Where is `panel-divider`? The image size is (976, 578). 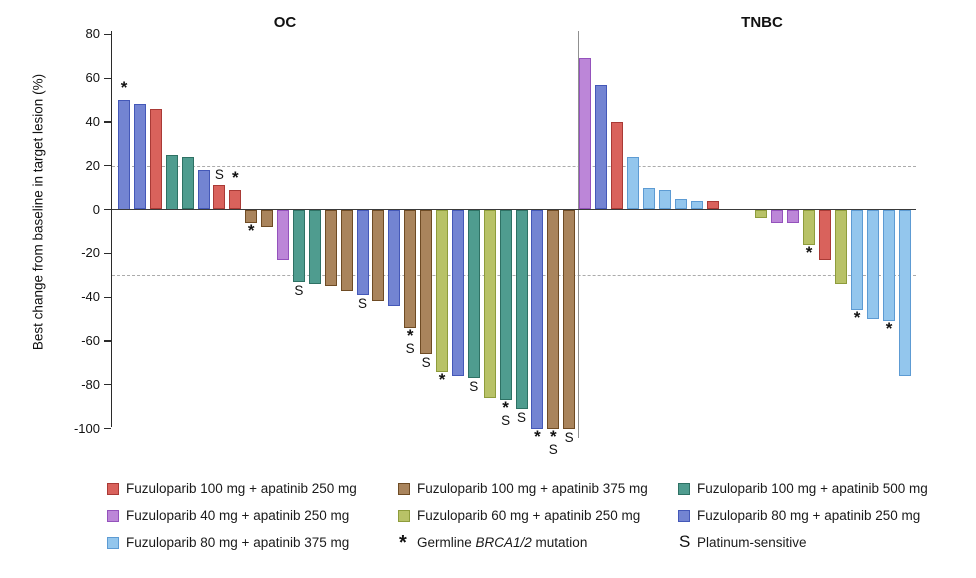 panel-divider is located at coordinates (578, 234).